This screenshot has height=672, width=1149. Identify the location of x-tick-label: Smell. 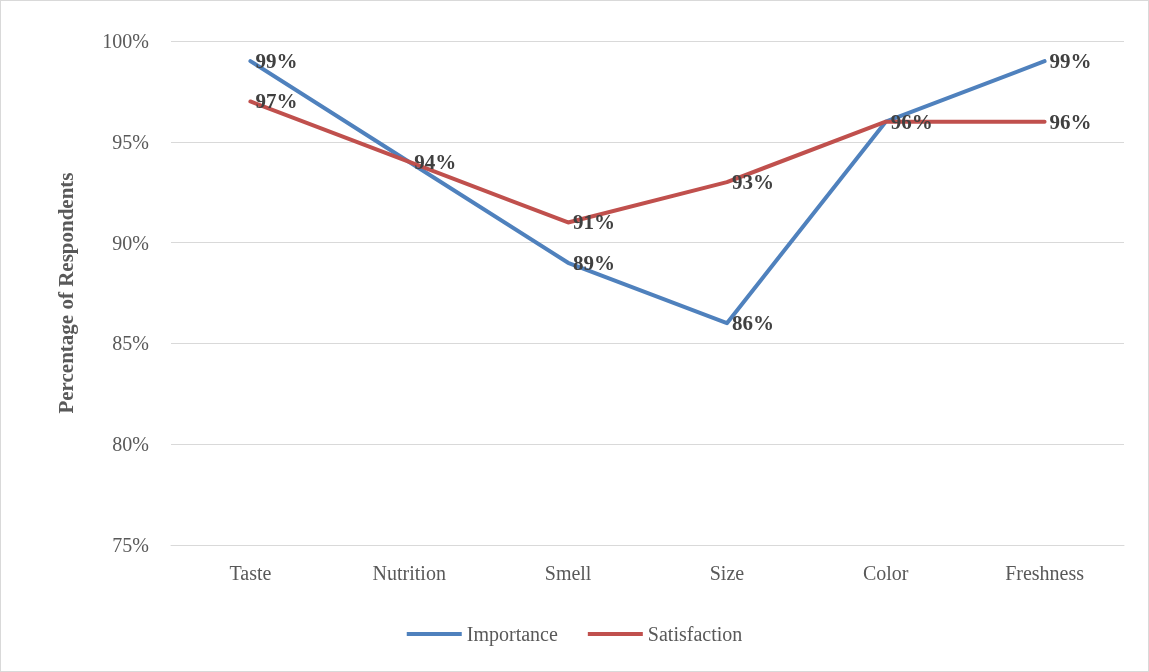
(568, 573).